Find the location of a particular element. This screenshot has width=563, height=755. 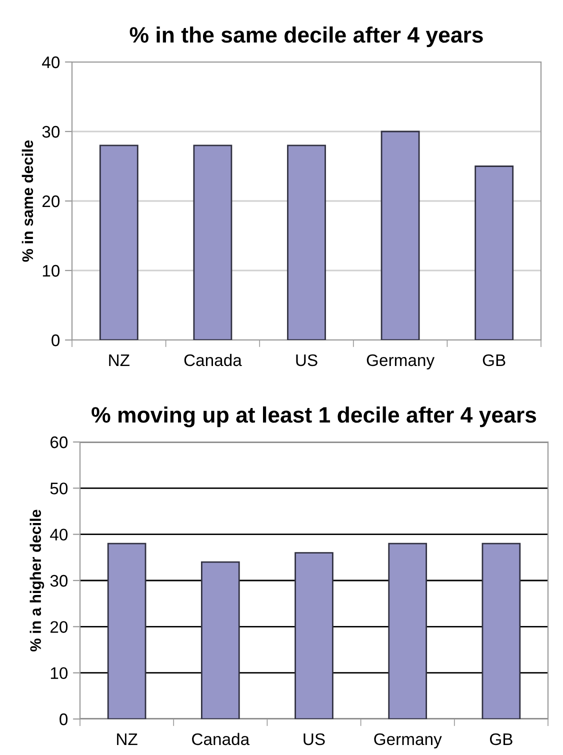

chart-title: % in the same decile after 4 years is located at coordinates (306, 37).